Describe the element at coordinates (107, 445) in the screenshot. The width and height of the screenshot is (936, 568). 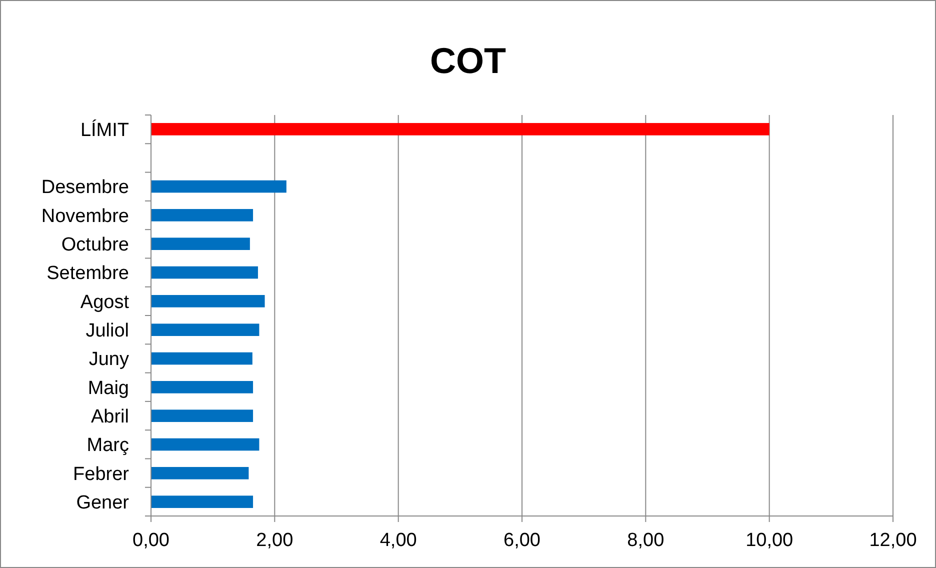
I see `y-tick-label: Març` at that location.